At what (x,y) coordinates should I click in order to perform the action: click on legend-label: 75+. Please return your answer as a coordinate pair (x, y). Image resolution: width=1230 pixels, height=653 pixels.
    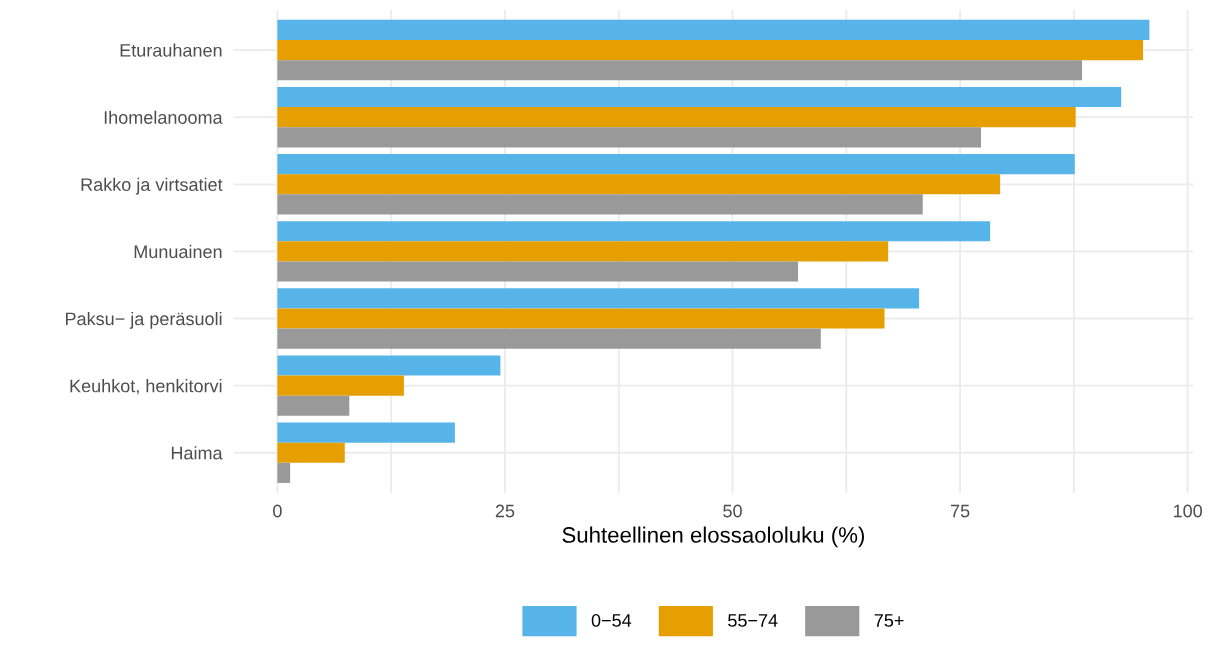
    Looking at the image, I should click on (889, 620).